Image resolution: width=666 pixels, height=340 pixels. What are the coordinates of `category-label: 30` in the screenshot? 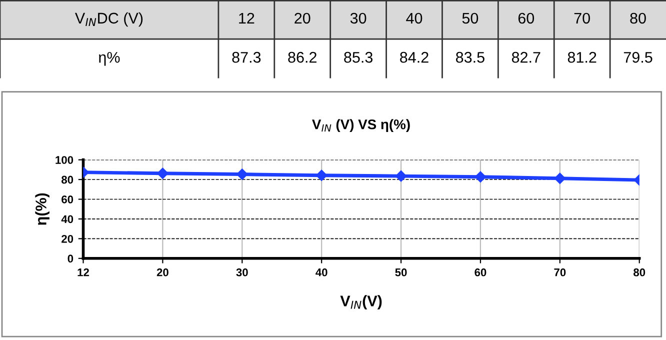 It's located at (358, 18).